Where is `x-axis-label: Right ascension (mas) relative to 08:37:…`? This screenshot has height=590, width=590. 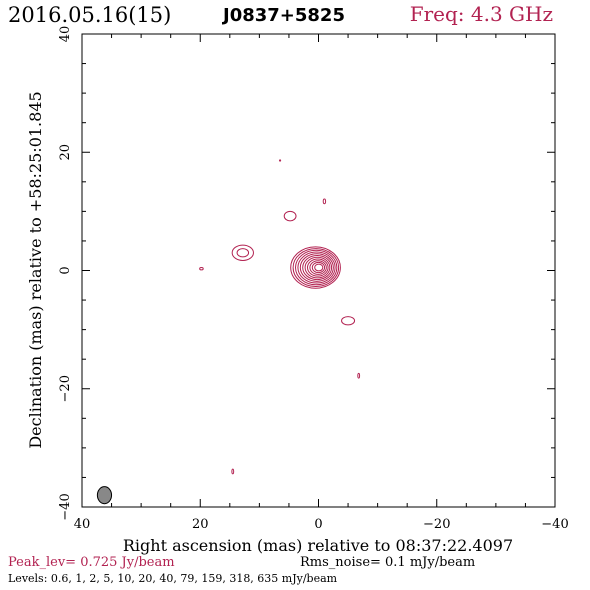 x-axis-label: Right ascension (mas) relative to 08:37:… is located at coordinates (318, 545).